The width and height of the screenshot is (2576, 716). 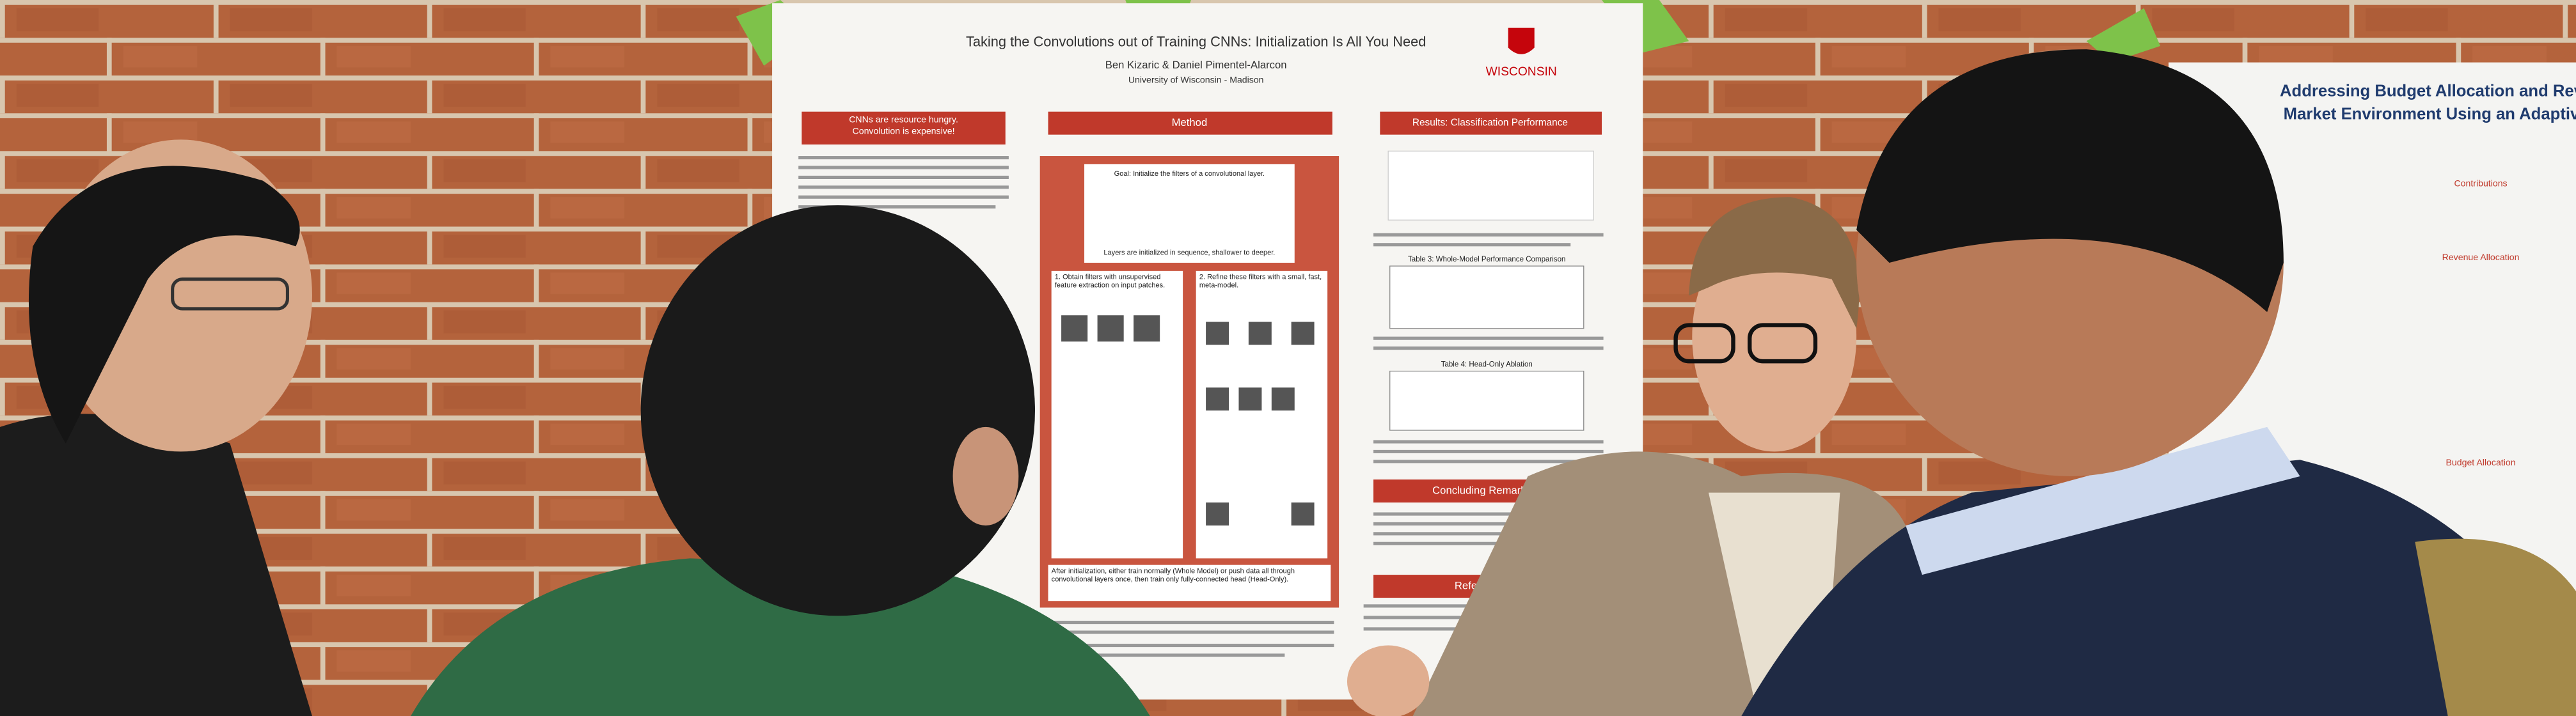 I want to click on poster-logo: WISCONSIN, so click(x=1521, y=72).